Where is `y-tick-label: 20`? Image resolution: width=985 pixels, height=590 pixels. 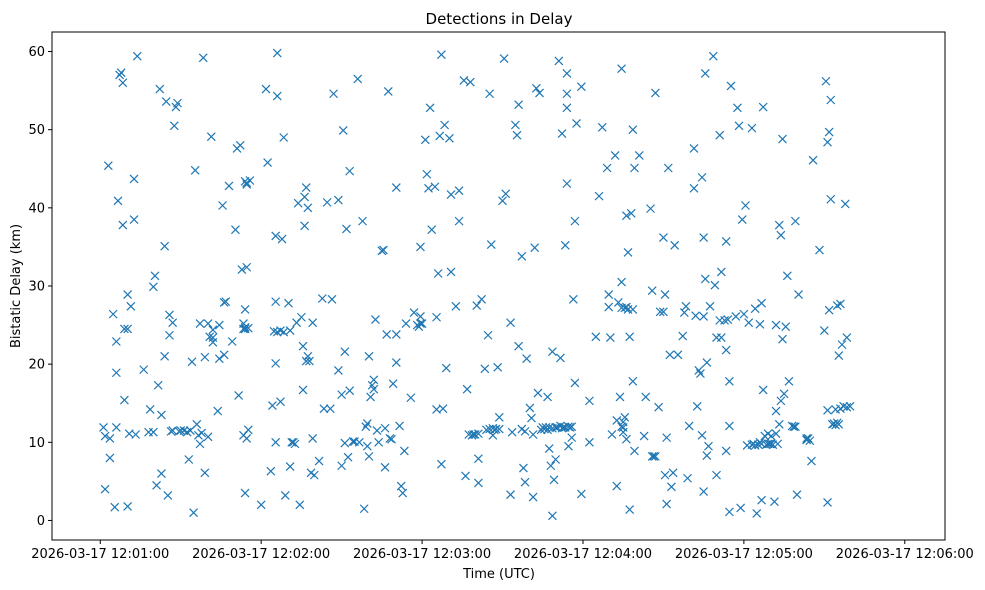
y-tick-label: 20 is located at coordinates (36, 365).